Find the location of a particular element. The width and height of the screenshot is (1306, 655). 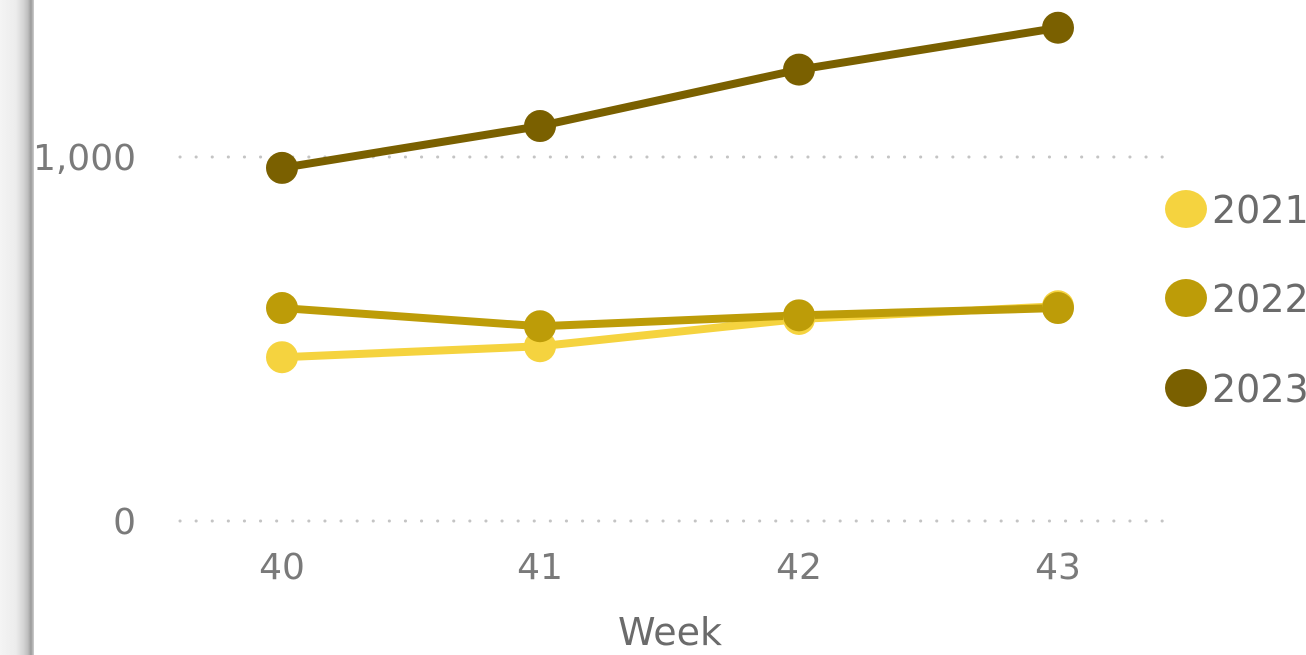

x-tick-label: 40 is located at coordinates (282, 567).